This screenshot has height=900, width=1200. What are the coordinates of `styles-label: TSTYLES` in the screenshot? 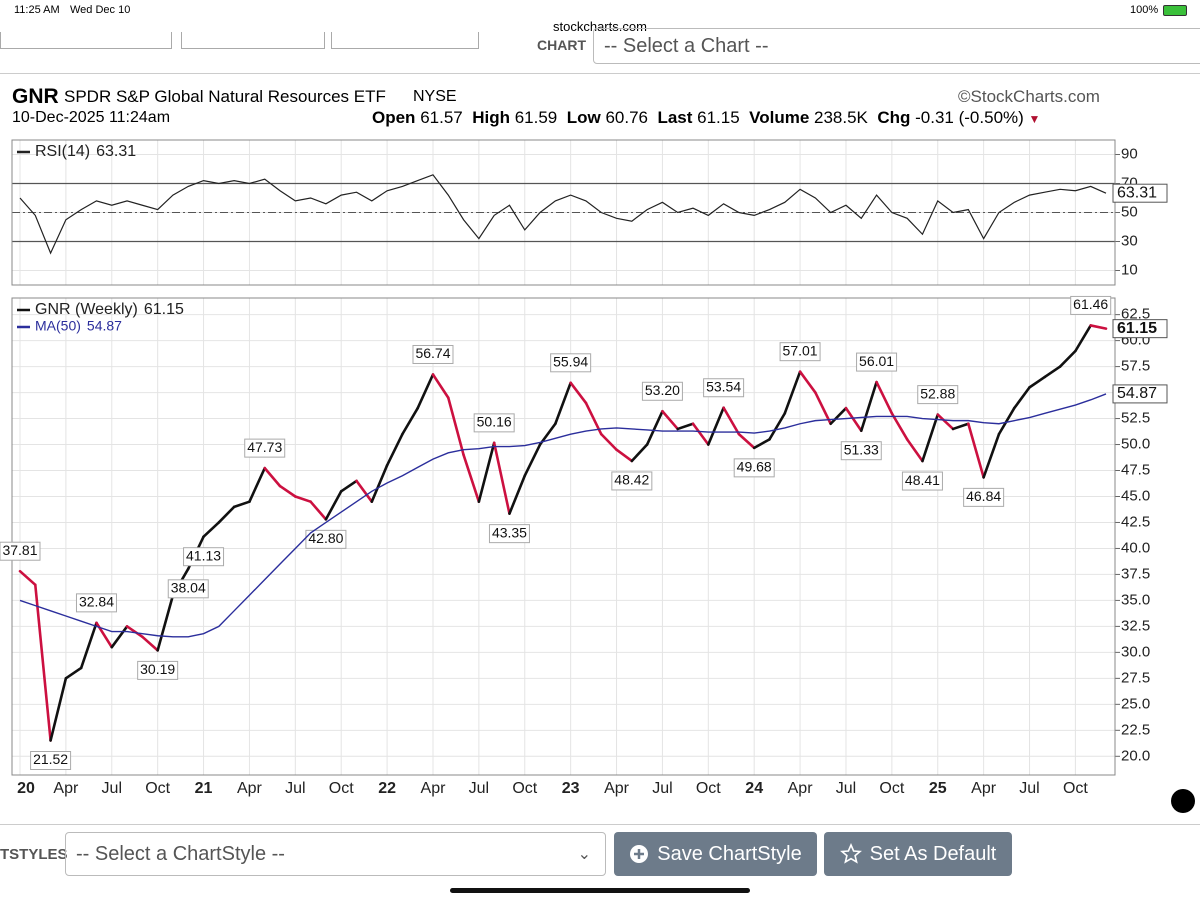 It's located at (34, 854).